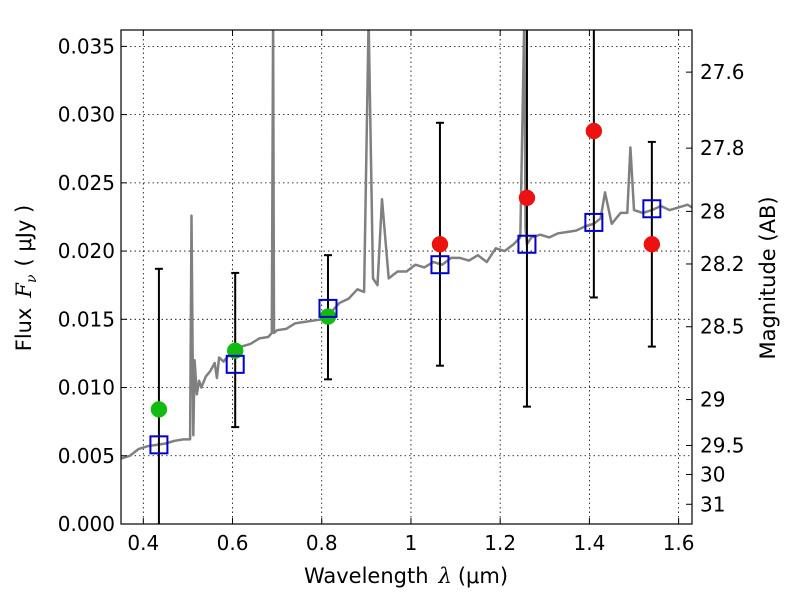 This screenshot has height=600, width=800. What do you see at coordinates (722, 327) in the screenshot?
I see `y2-tick-label: 28.5` at bounding box center [722, 327].